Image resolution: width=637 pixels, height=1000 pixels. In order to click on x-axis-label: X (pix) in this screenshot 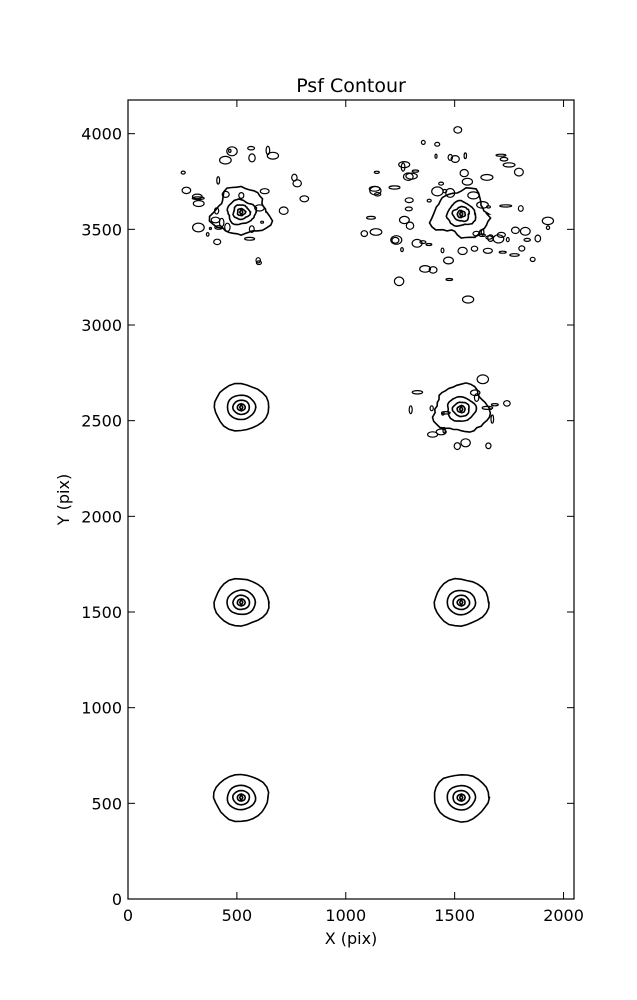, I will do `click(351, 938)`.